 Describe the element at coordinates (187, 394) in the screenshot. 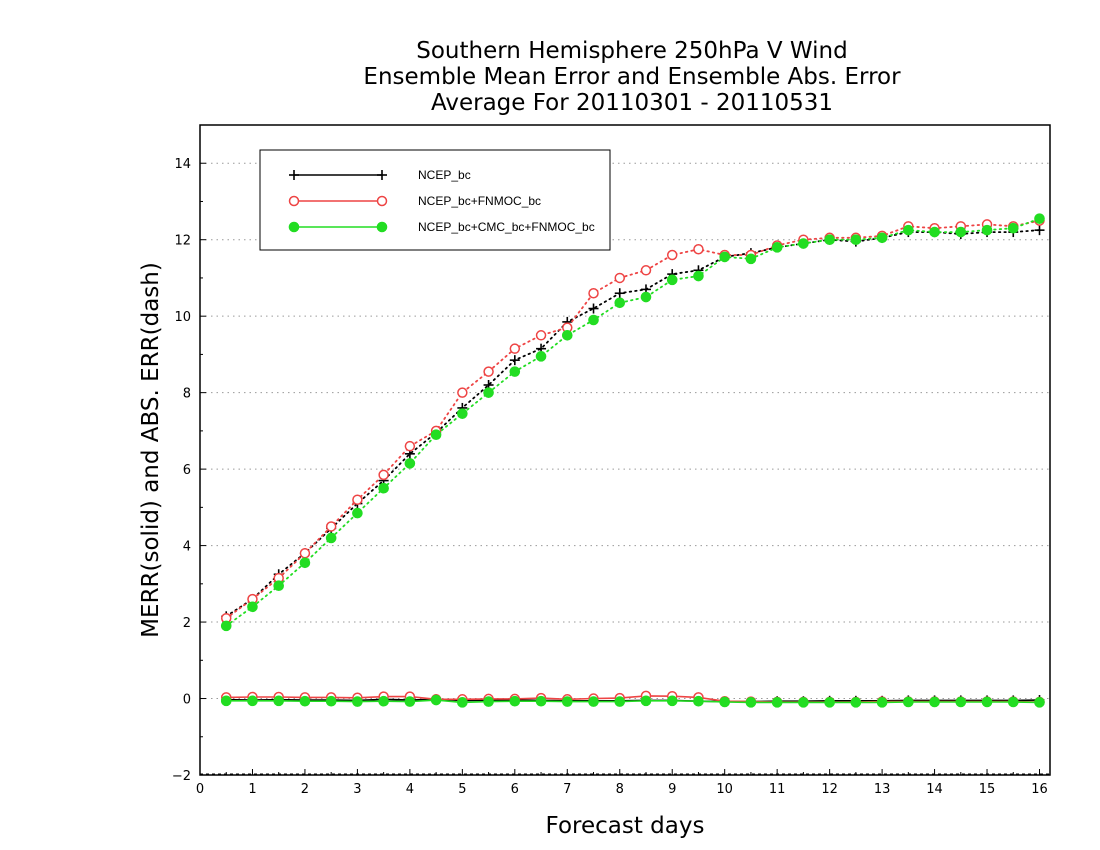

I see `y-tick-label: 8` at that location.